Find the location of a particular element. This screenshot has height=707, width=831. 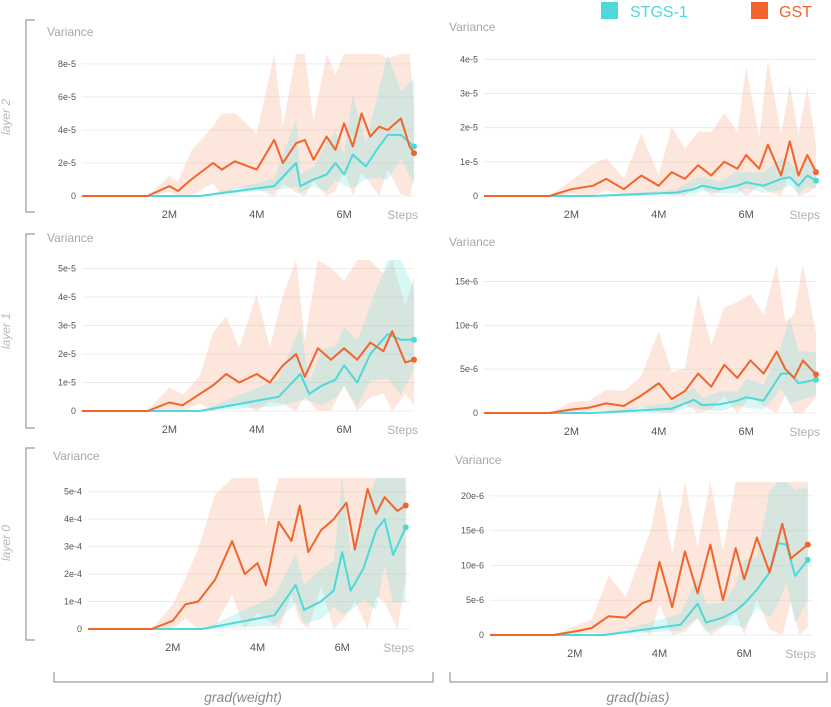

y-tick-label: 6e-5 is located at coordinates (67, 97).